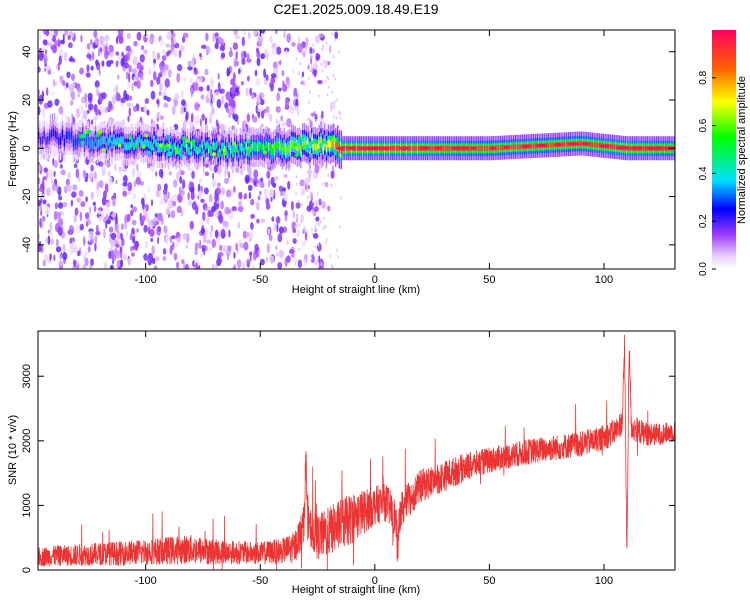 This screenshot has height=600, width=750. What do you see at coordinates (356, 290) in the screenshot?
I see `spectrogram-x-label: Height of straight line (km)` at bounding box center [356, 290].